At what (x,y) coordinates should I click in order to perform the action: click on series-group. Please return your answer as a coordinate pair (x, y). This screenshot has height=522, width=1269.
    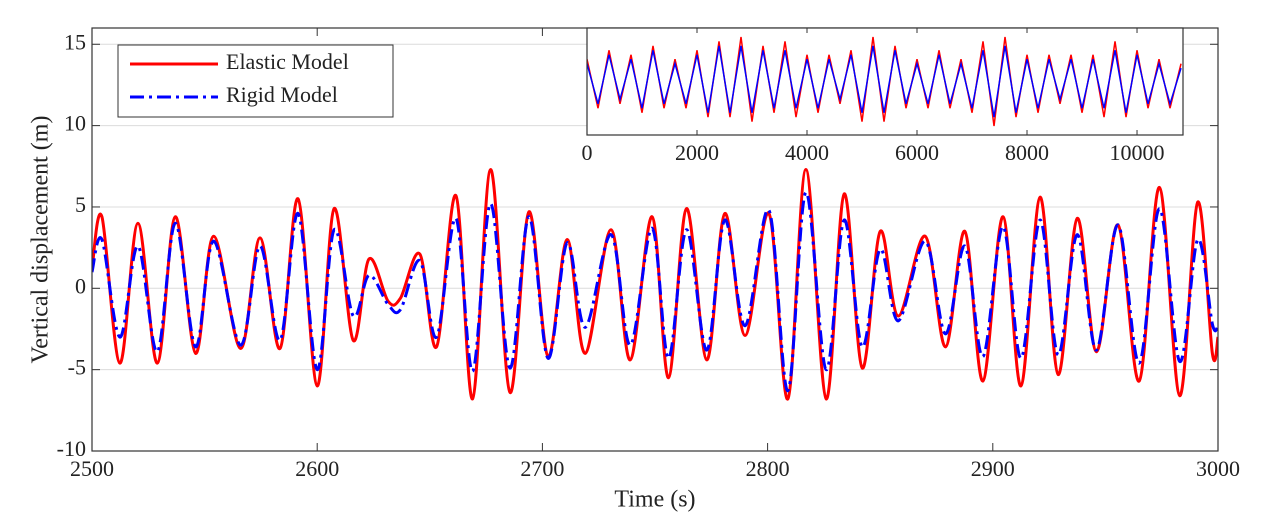
    Looking at the image, I should click on (884, 81).